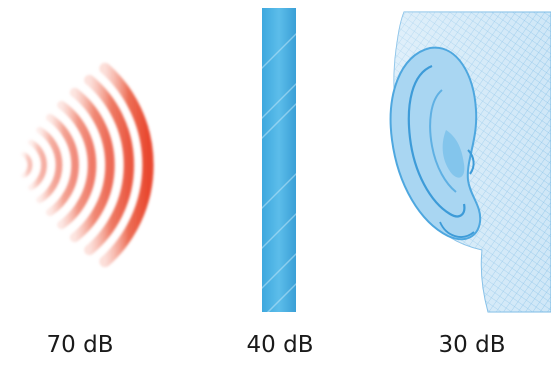  Describe the element at coordinates (80, 345) in the screenshot. I see `source-level-label: 70 dB` at that location.